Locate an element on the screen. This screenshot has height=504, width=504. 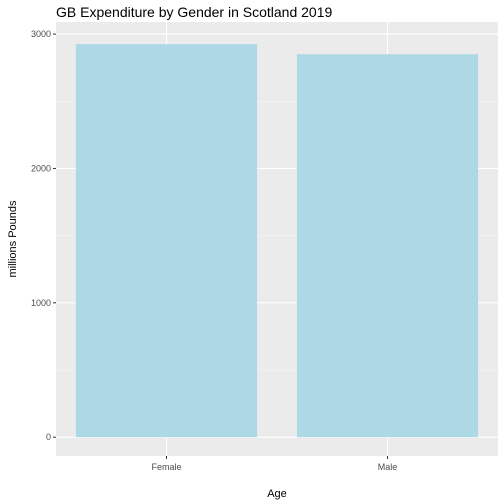
y-tick-label: 0 is located at coordinates (48, 437).